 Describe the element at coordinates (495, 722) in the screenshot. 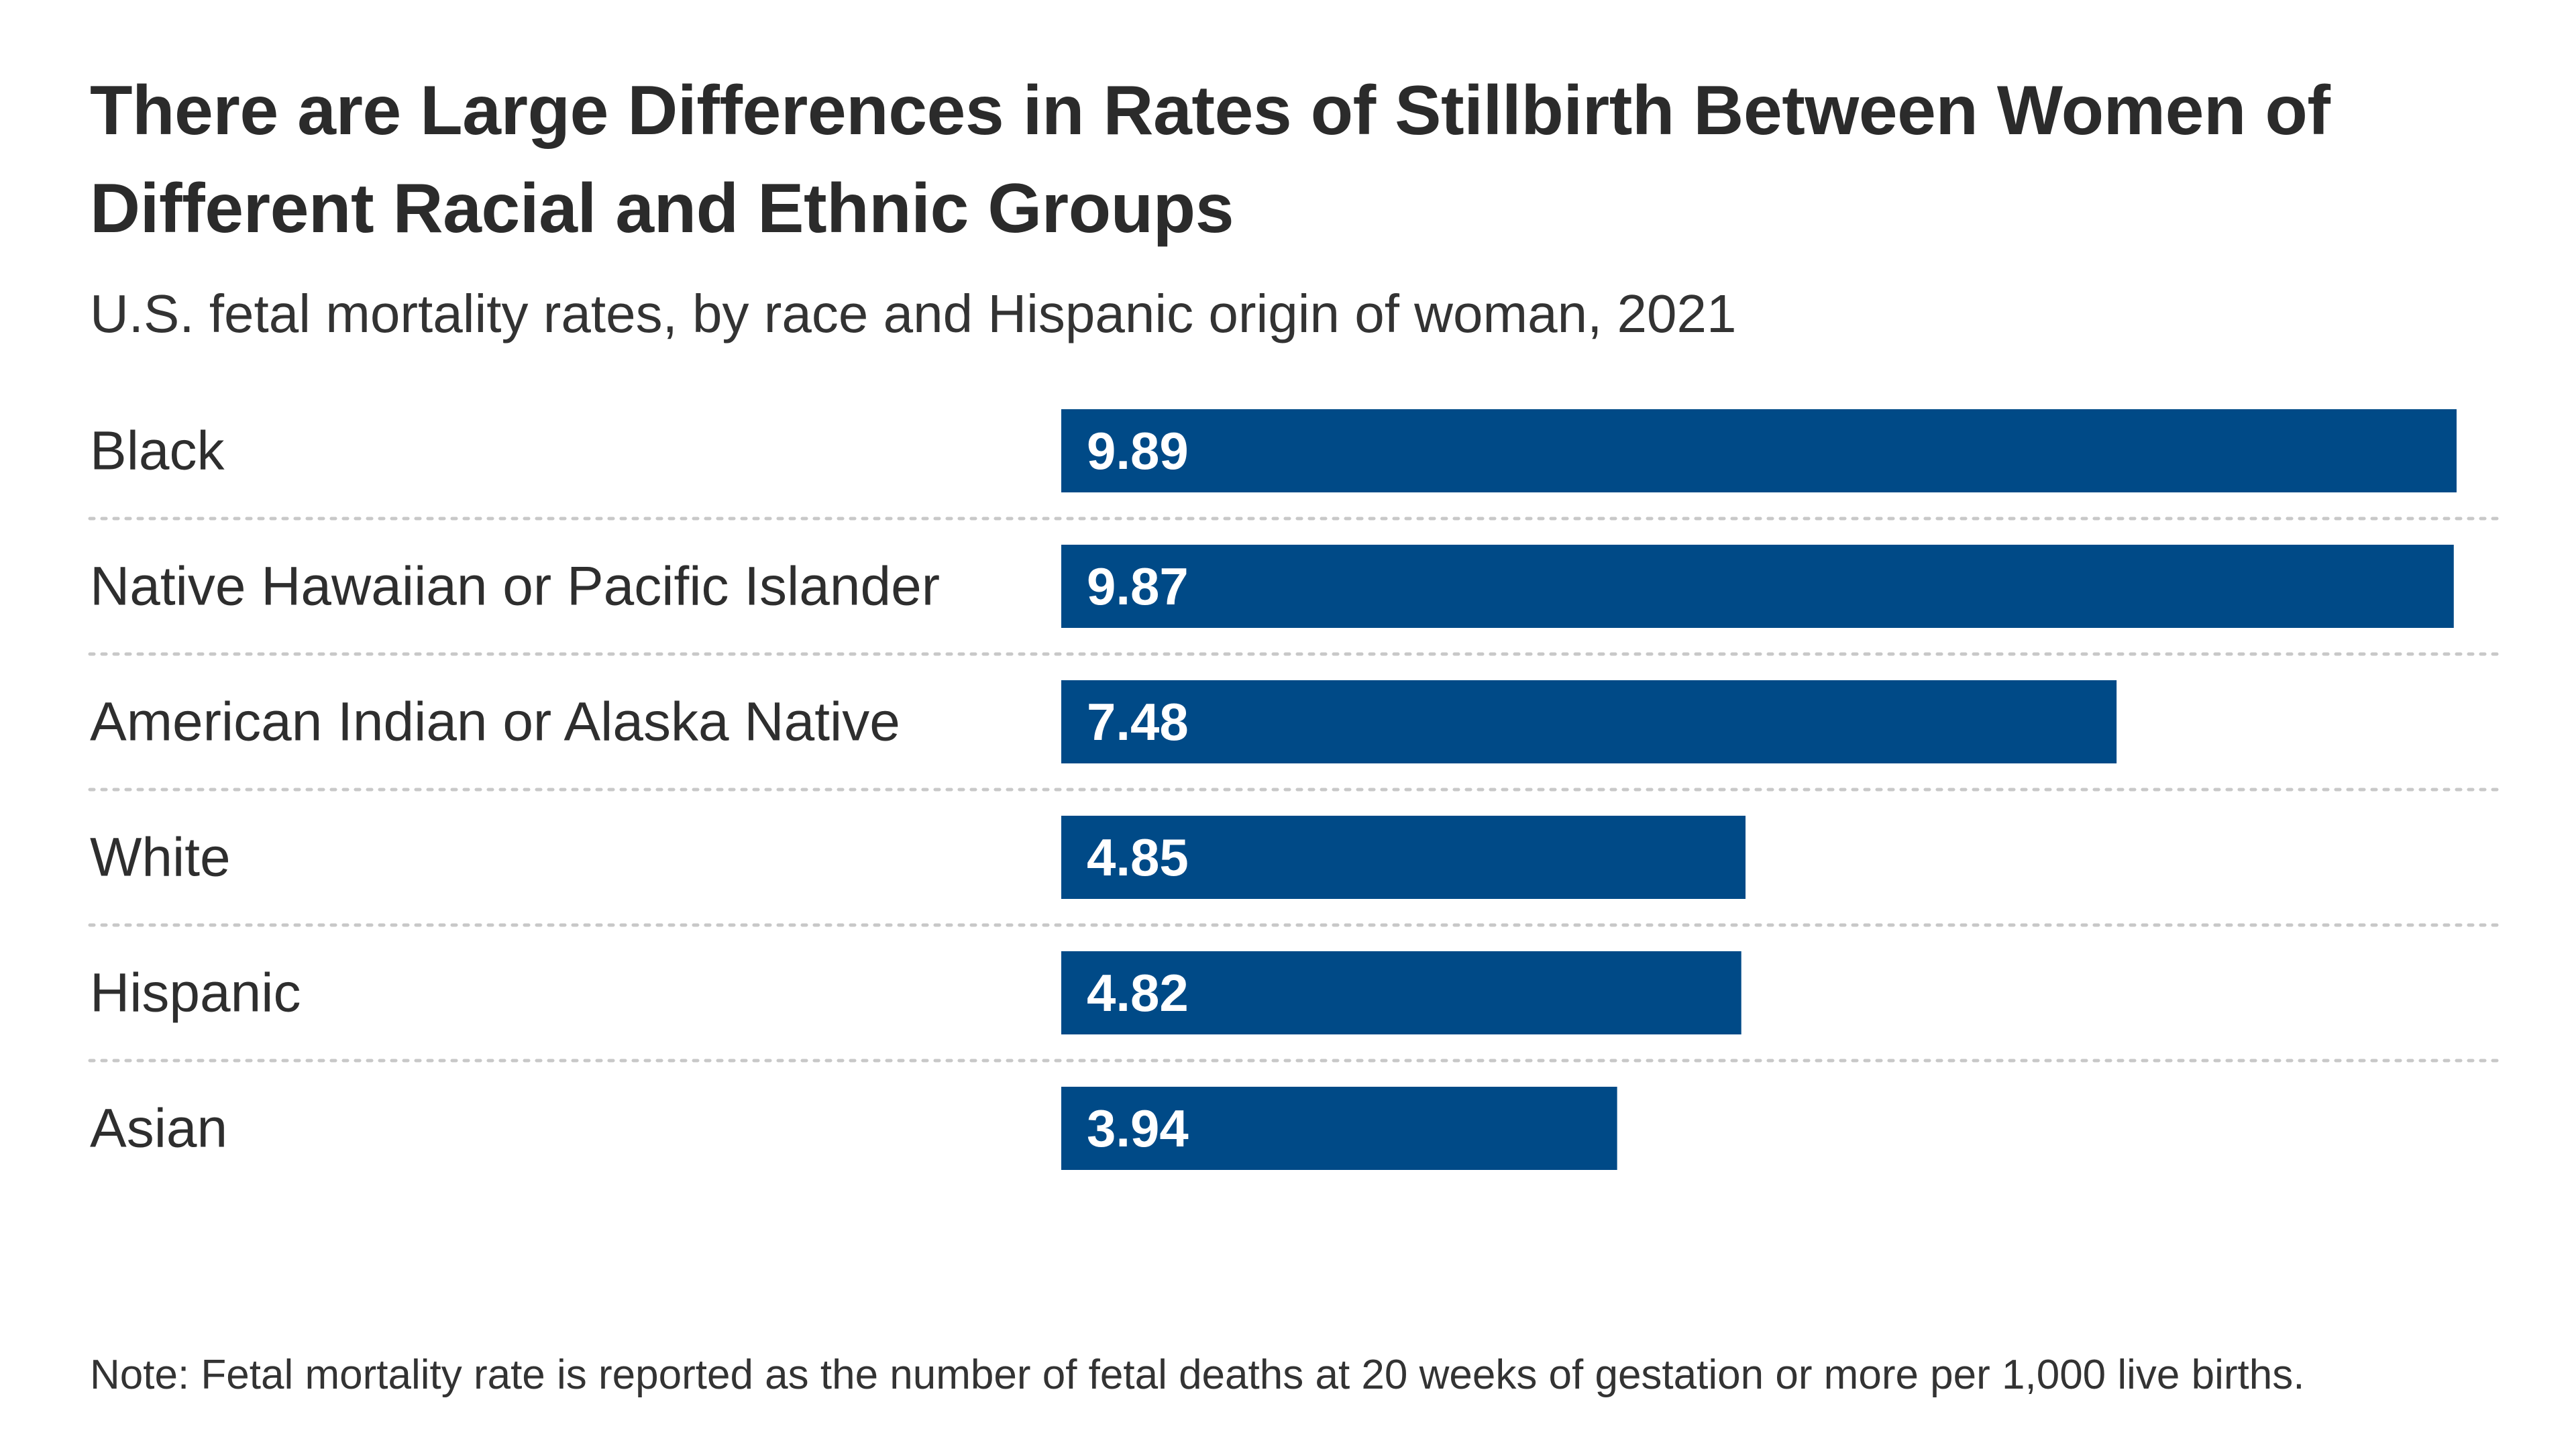

I see `category-label: American Indian or Alaska Native` at that location.